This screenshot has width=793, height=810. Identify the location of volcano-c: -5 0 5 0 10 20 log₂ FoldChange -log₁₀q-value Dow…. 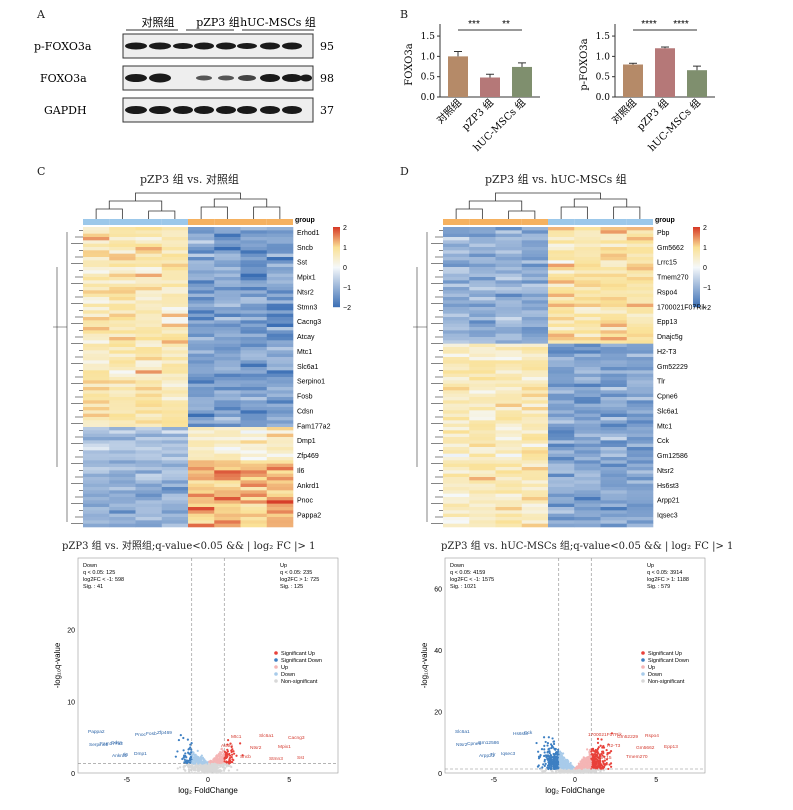
(196, 676).